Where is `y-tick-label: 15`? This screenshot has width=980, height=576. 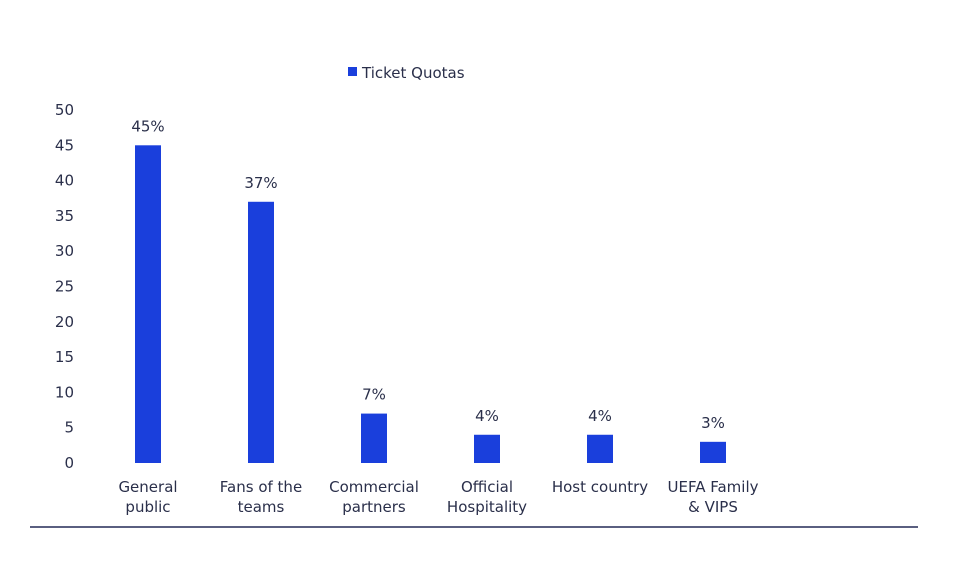 y-tick-label: 15 is located at coordinates (64, 357).